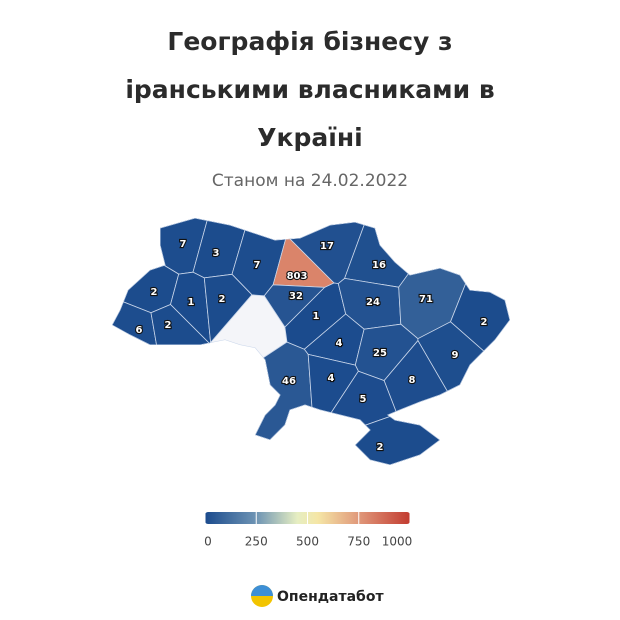 The width and height of the screenshot is (620, 620). Describe the element at coordinates (426, 299) in the screenshot. I see `region-label: 71` at that location.